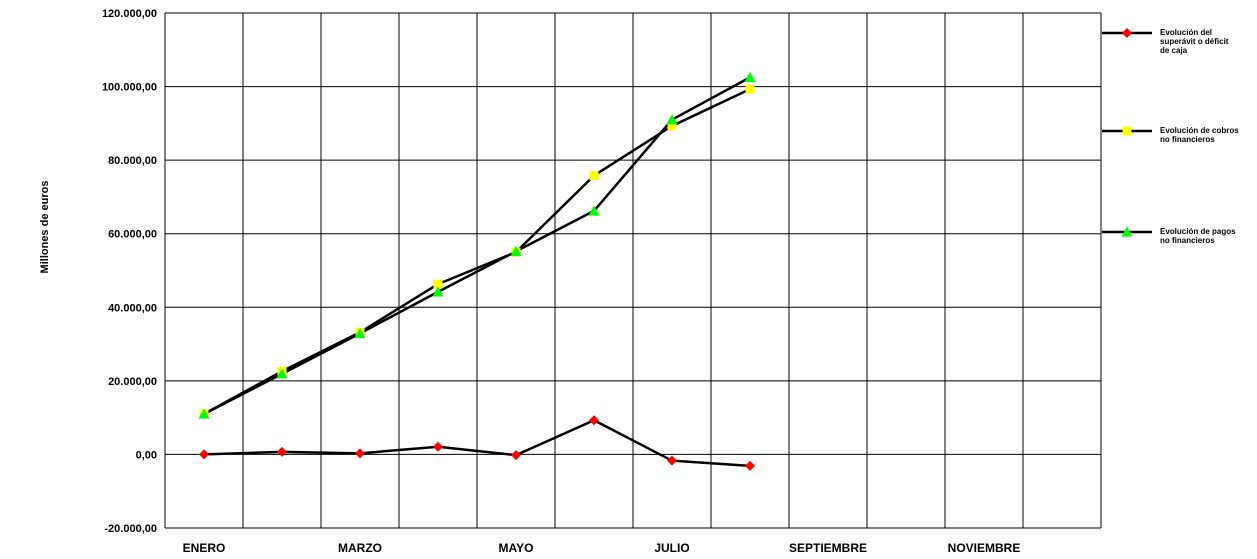 The width and height of the screenshot is (1257, 559). Describe the element at coordinates (828, 548) in the screenshot. I see `x-tick-label: SEPTIEMBRE` at that location.